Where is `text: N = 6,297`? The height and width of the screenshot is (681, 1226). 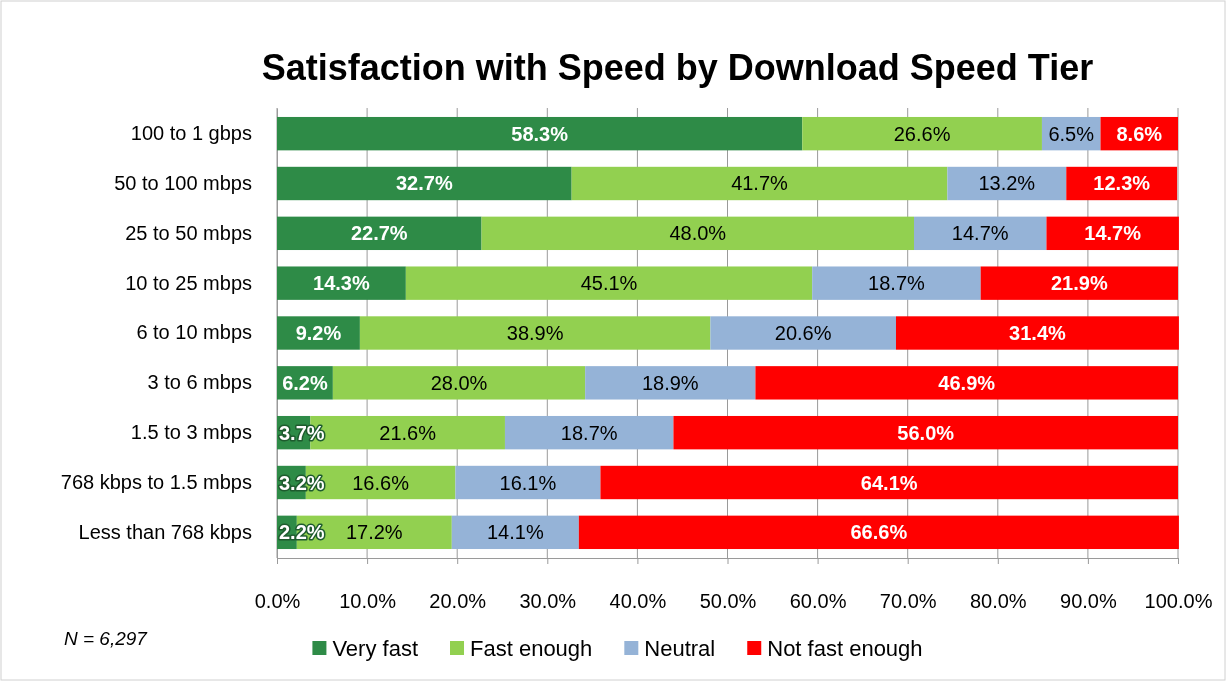
text: N = 6,297 is located at coordinates (106, 638).